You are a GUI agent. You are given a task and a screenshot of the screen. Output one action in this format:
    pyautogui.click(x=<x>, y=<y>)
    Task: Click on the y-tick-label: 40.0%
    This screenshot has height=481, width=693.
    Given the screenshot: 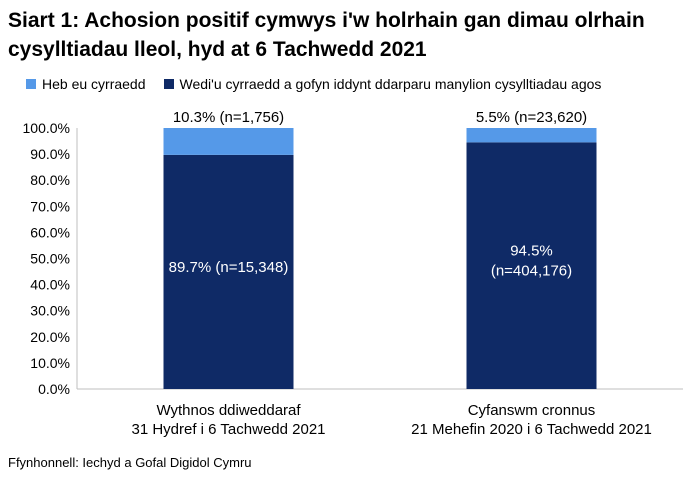 What is the action you would take?
    pyautogui.click(x=50, y=285)
    